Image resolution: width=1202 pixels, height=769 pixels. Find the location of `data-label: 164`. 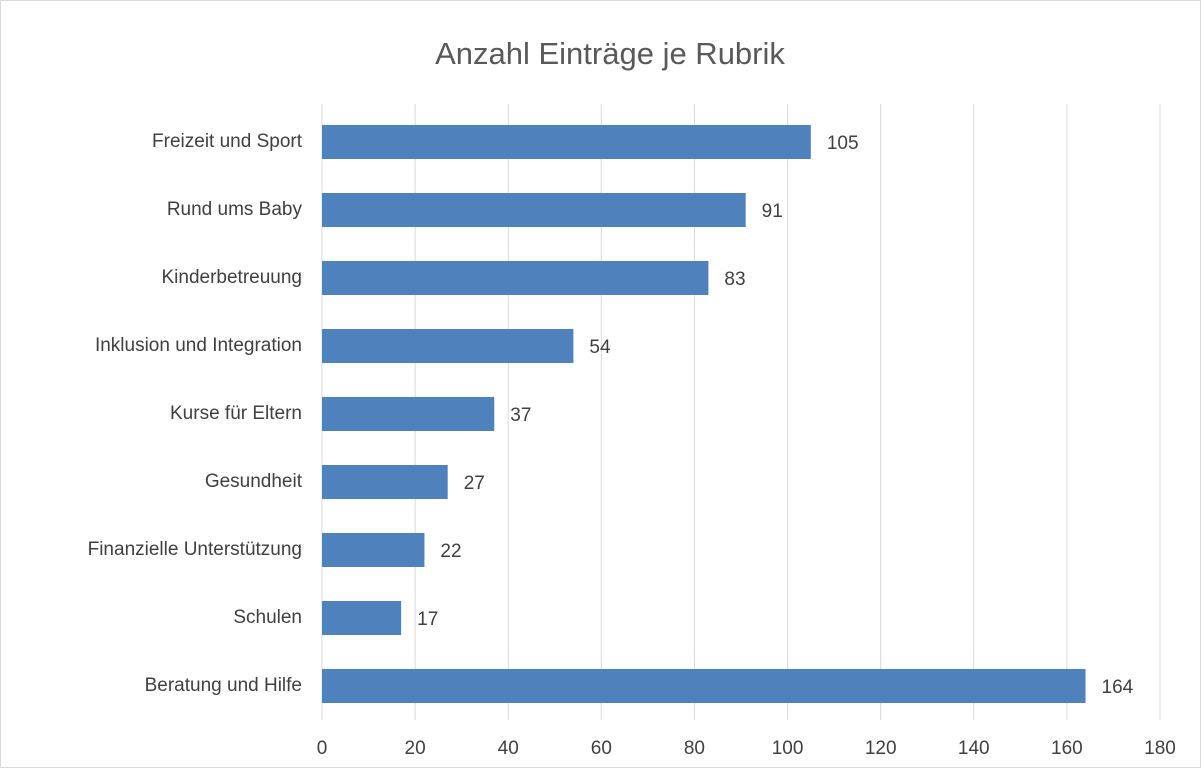

data-label: 164 is located at coordinates (1118, 687).